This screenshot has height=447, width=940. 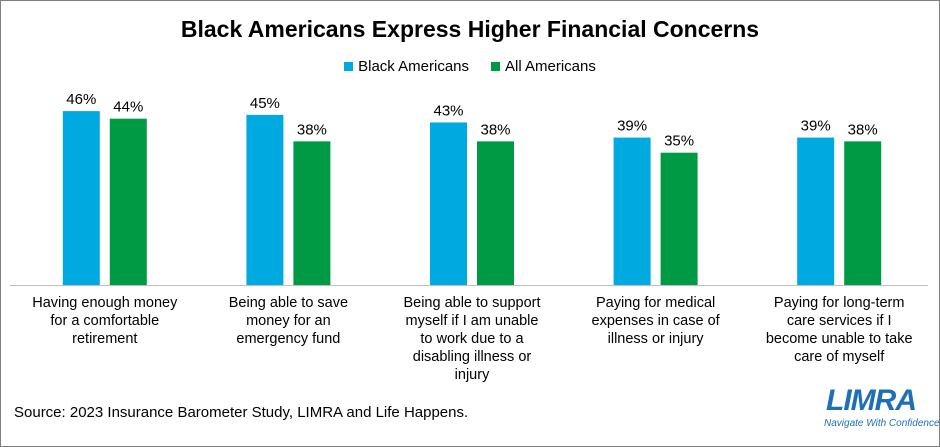 I want to click on data-label-black-americans-3: 39%, so click(x=632, y=126).